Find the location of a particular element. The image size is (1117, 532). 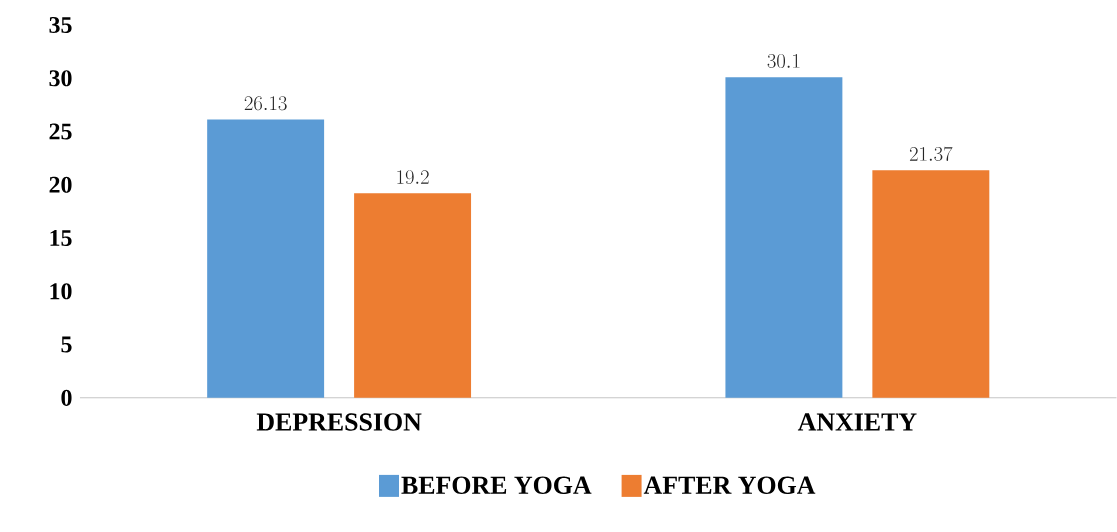

x-tick-label: DEPRESSION is located at coordinates (339, 422).